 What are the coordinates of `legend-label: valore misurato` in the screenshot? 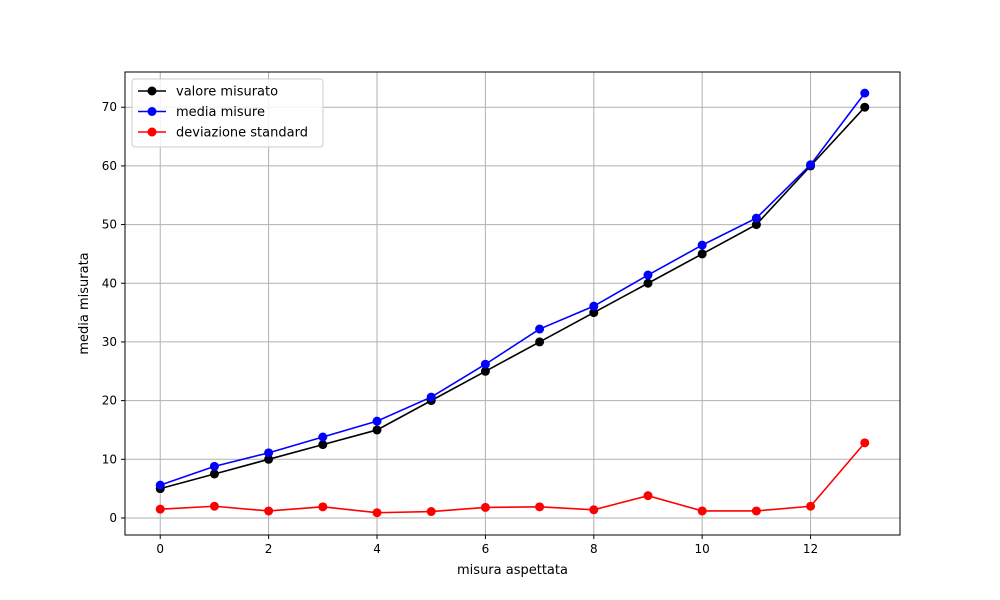 It's located at (227, 92).